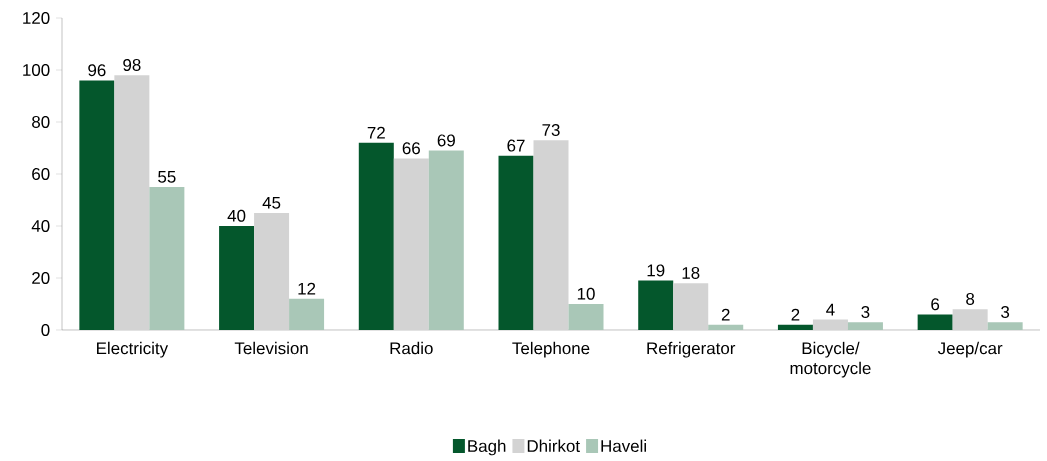  Describe the element at coordinates (516, 145) in the screenshot. I see `data-label: 67` at that location.